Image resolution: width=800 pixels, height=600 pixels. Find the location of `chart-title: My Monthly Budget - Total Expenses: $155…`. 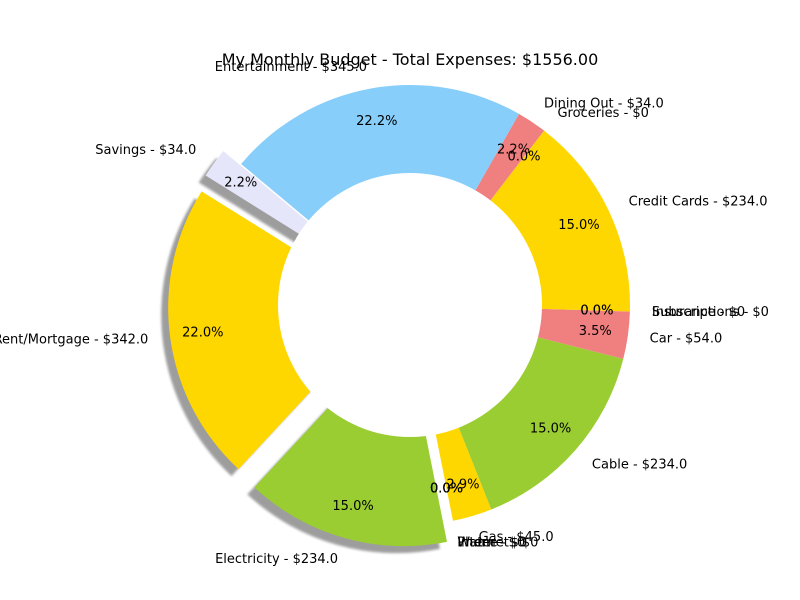

chart-title: My Monthly Budget - Total Expenses: $155… is located at coordinates (410, 59).